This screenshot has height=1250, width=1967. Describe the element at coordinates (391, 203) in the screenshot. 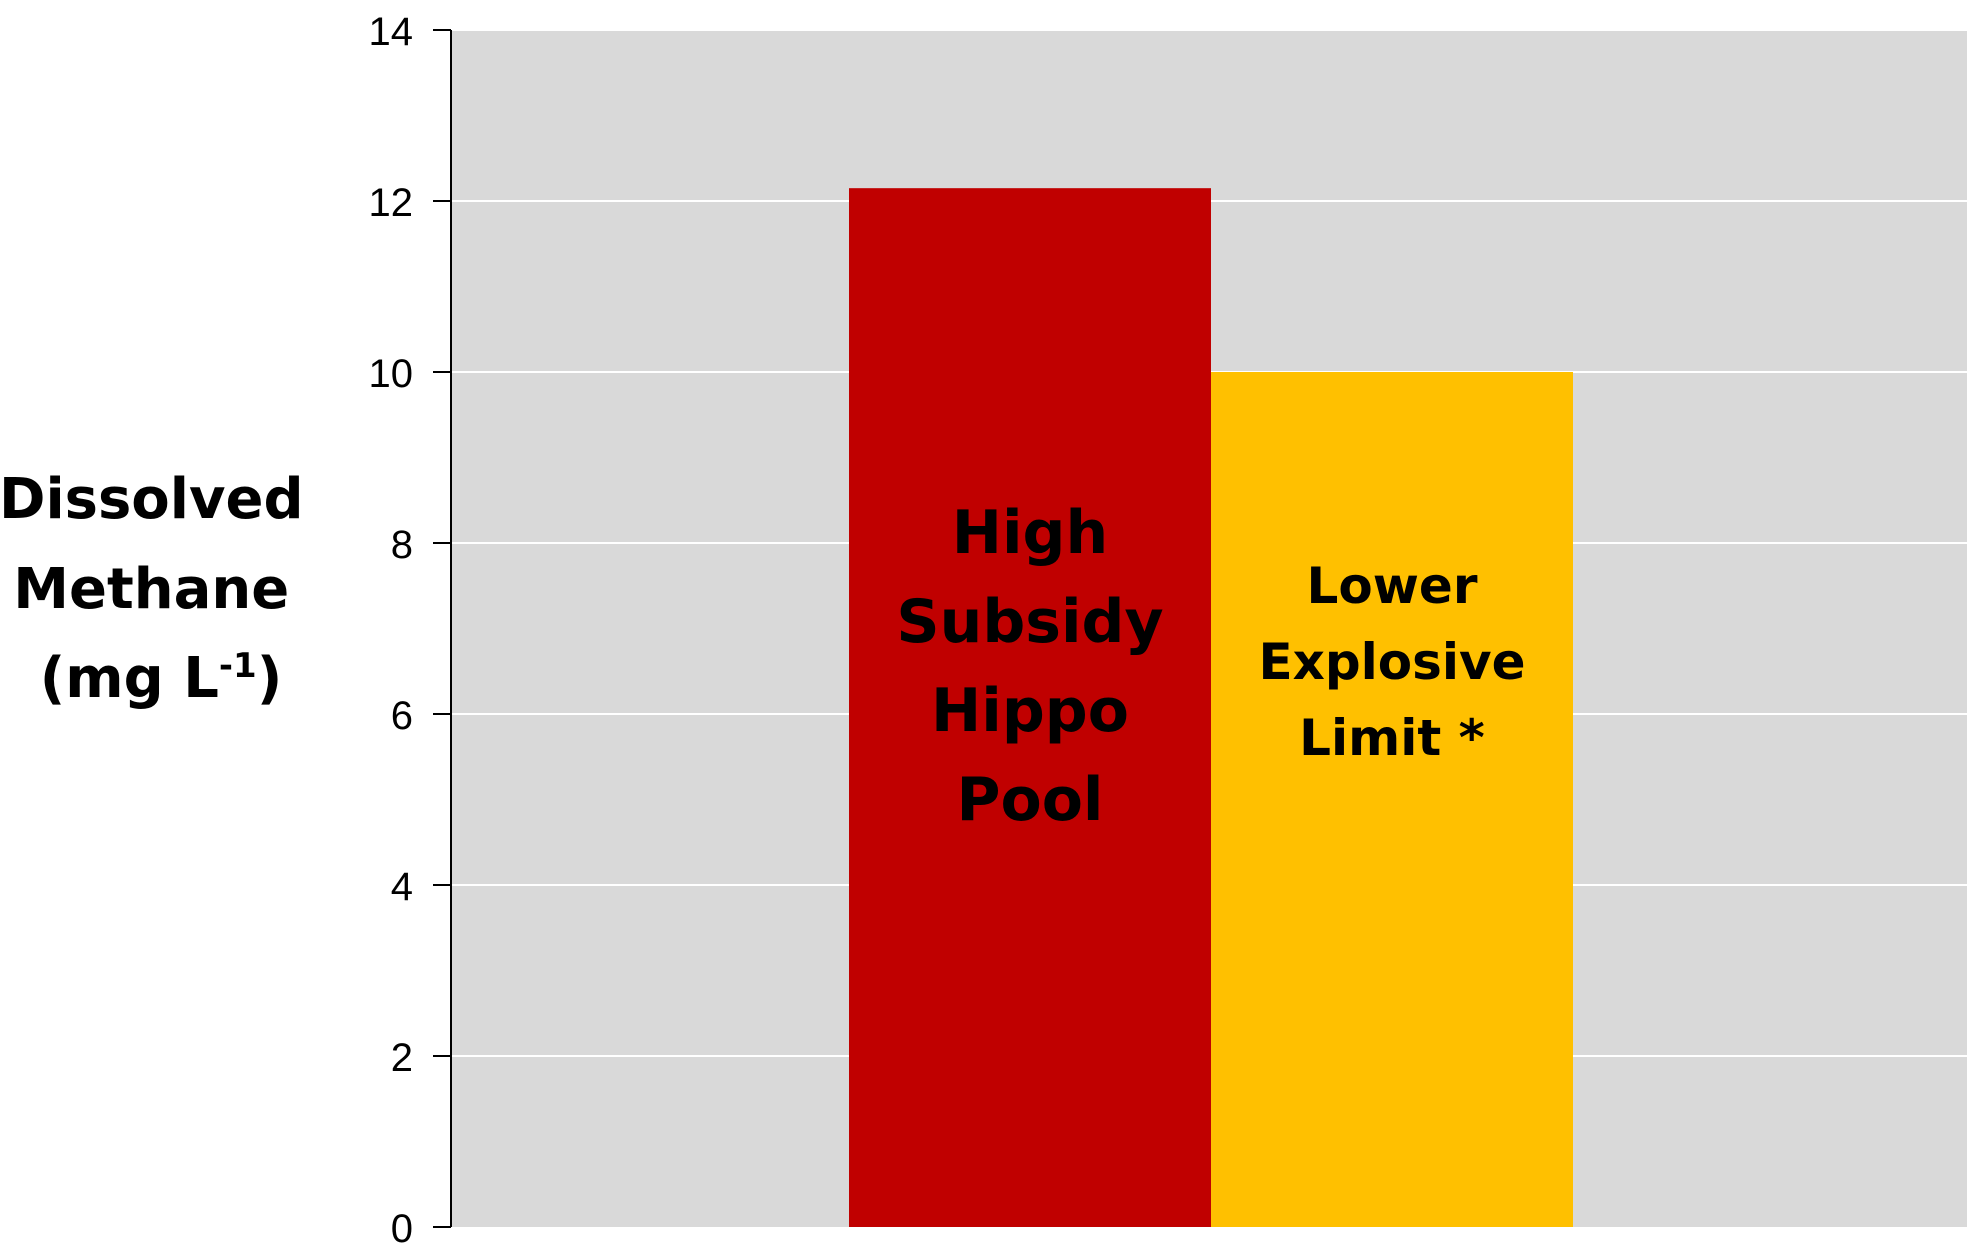

I see `y-tick-label: 12` at that location.